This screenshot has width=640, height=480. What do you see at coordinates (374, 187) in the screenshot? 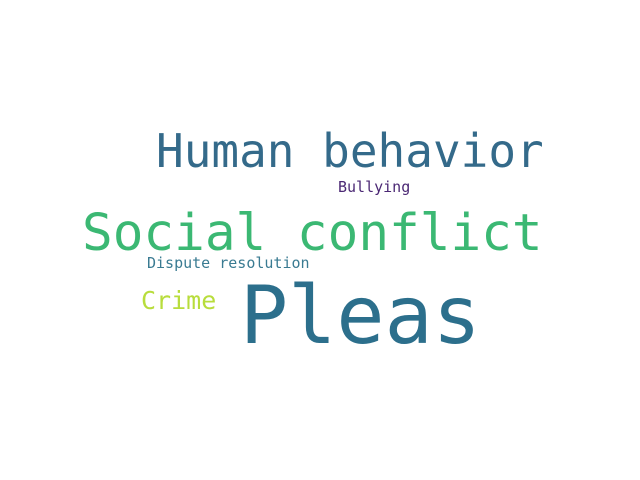
I see `word-bullying: Bullying` at bounding box center [374, 187].